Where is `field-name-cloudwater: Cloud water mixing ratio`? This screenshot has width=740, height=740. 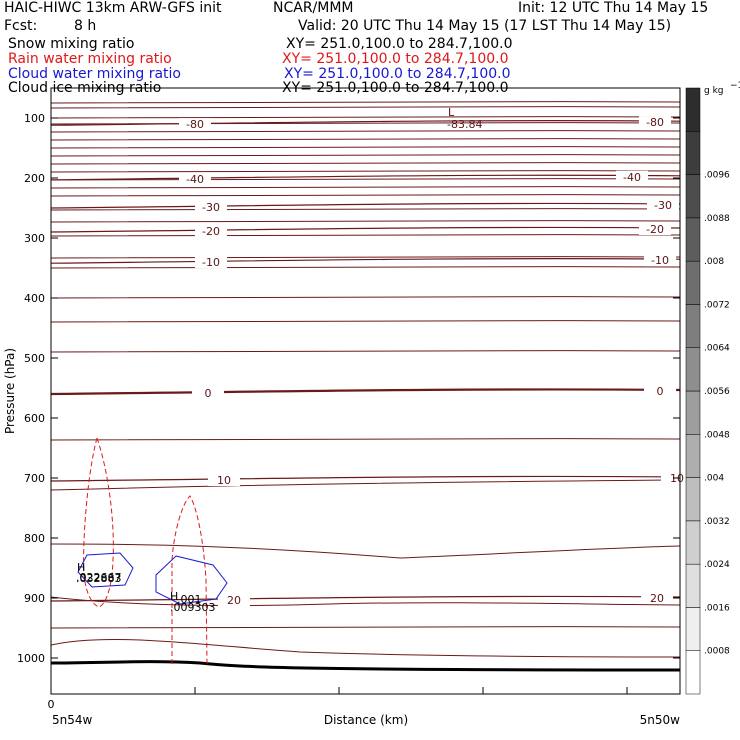
field-name-cloudwater: Cloud water mixing ratio is located at coordinates (94, 74).